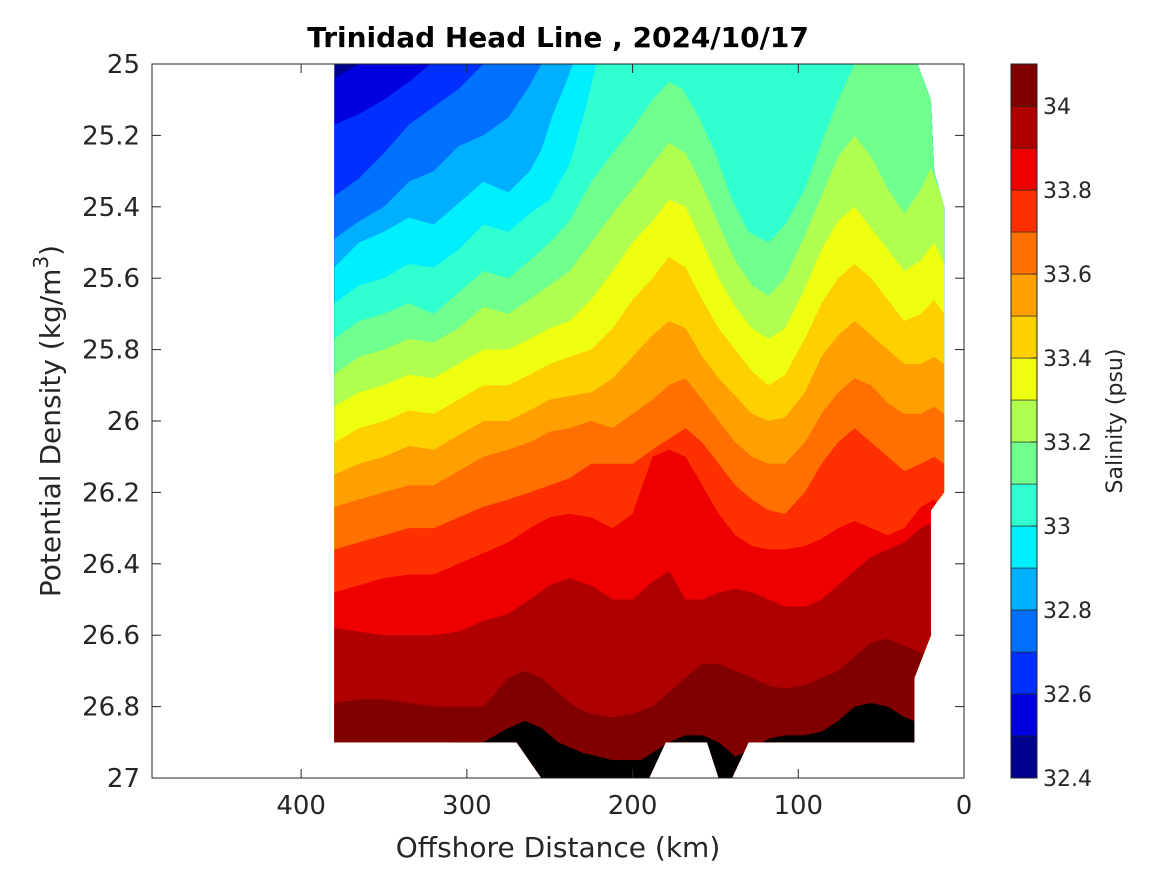 This screenshot has width=1167, height=875. I want to click on colorbar-tick-label: 34, so click(1057, 107).